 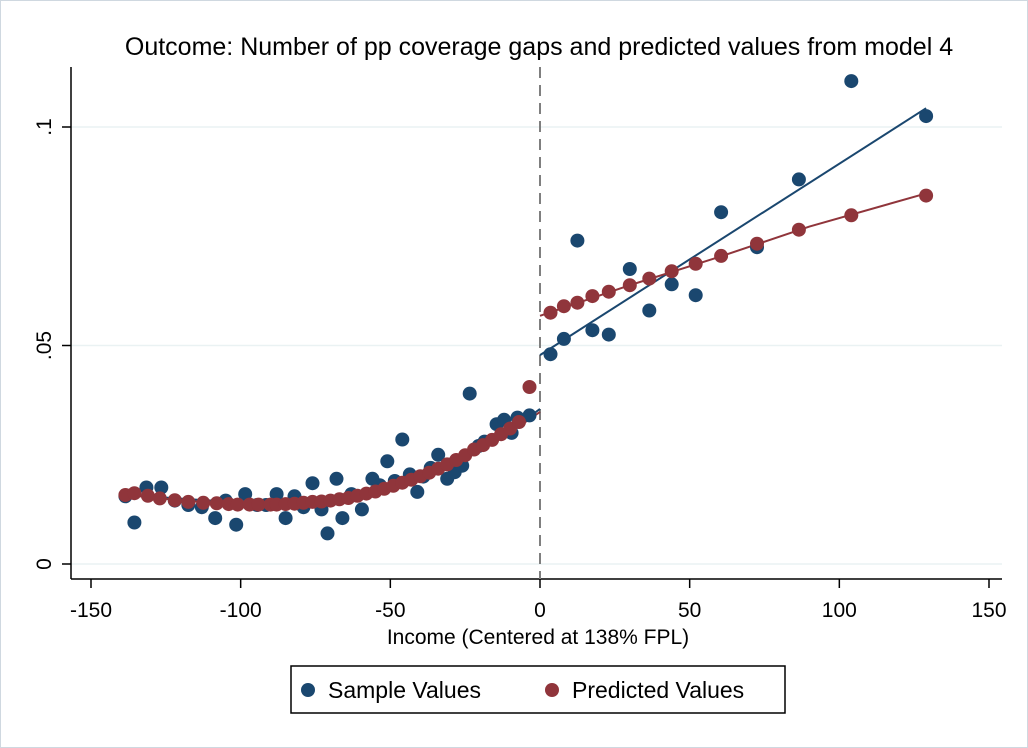 I want to click on legend: Sample Values Predicted Values, so click(x=538, y=689).